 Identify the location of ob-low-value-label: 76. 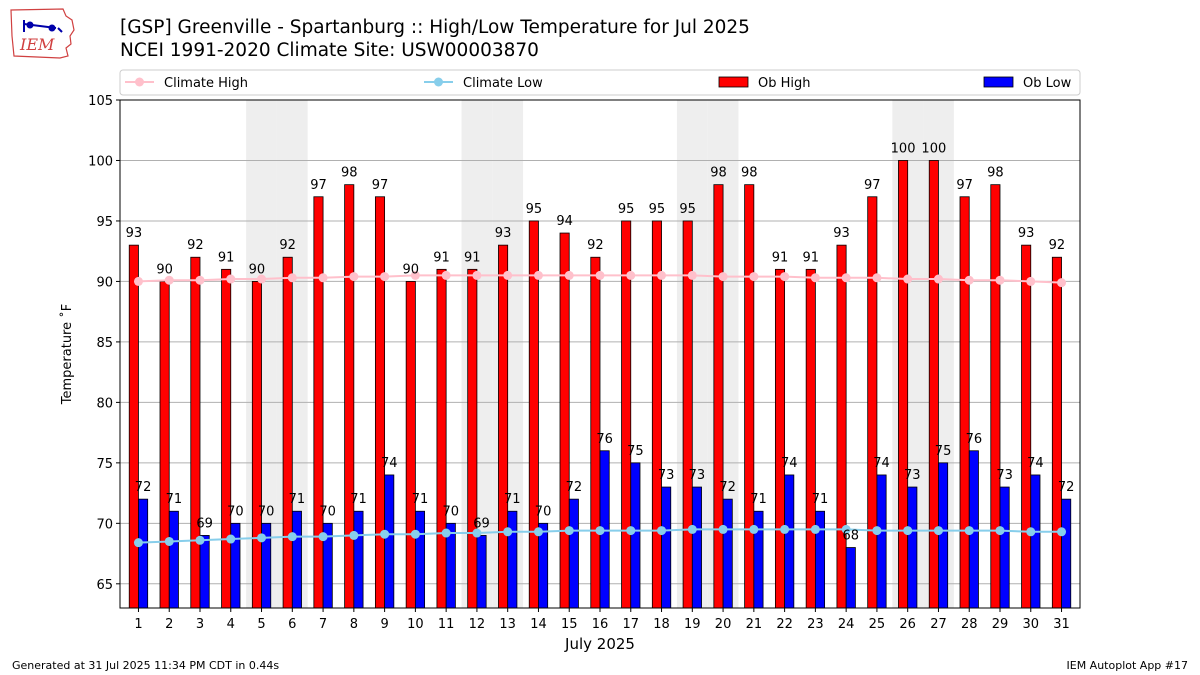
(974, 439).